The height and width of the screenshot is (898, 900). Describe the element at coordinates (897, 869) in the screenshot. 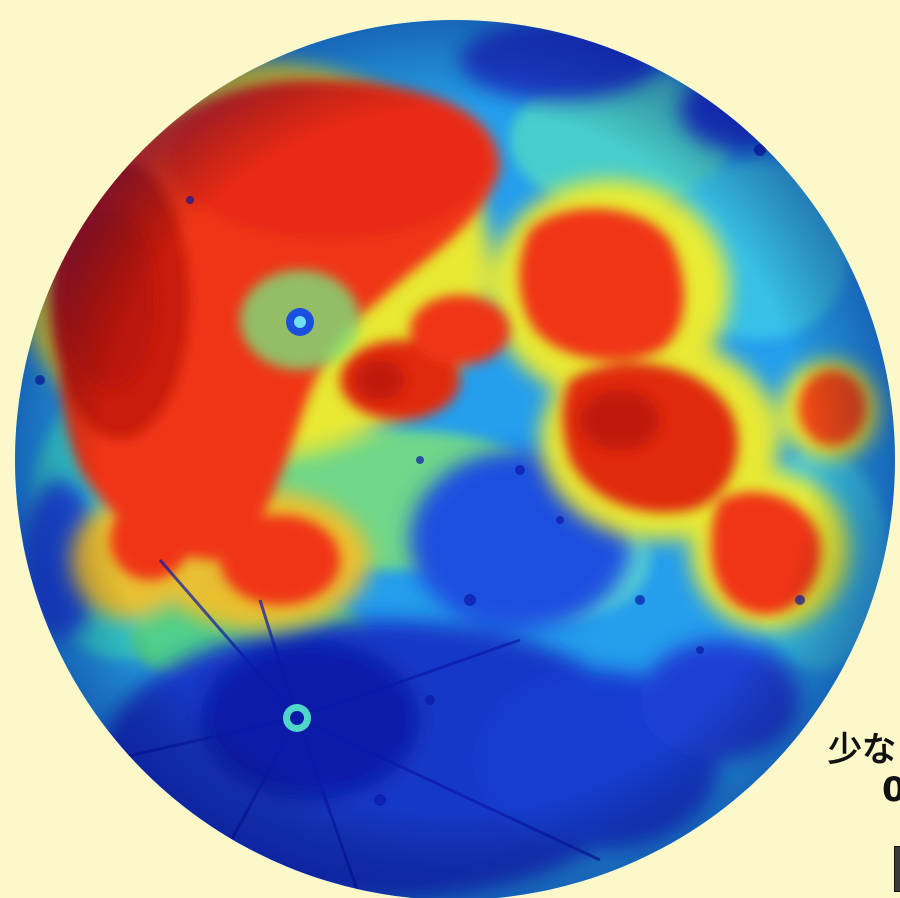

I see `legend-colorbar` at that location.